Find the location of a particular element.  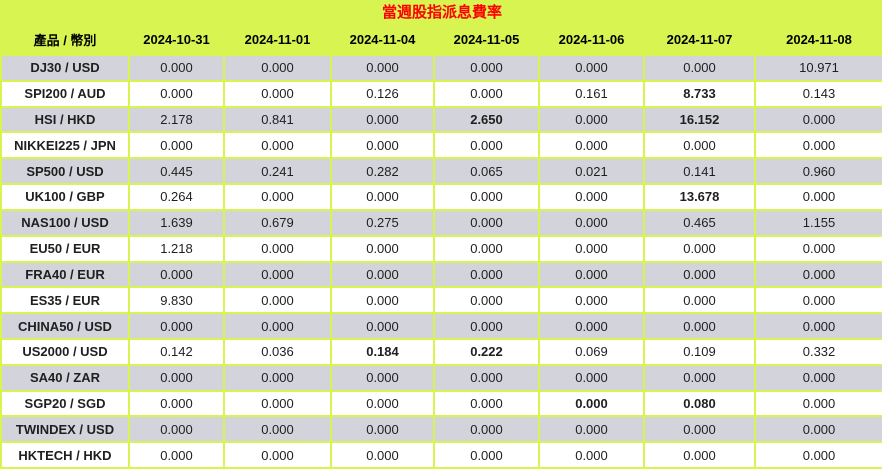

rate-value-cell: 0.445 is located at coordinates (176, 171).